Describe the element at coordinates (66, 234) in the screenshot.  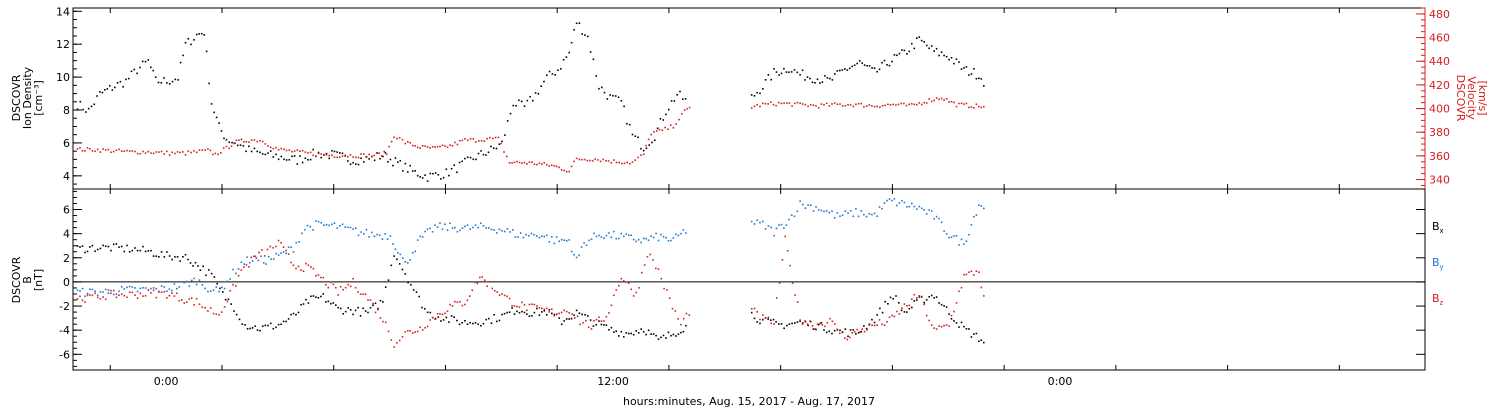
I see `mag-y-tick-label: 4` at that location.